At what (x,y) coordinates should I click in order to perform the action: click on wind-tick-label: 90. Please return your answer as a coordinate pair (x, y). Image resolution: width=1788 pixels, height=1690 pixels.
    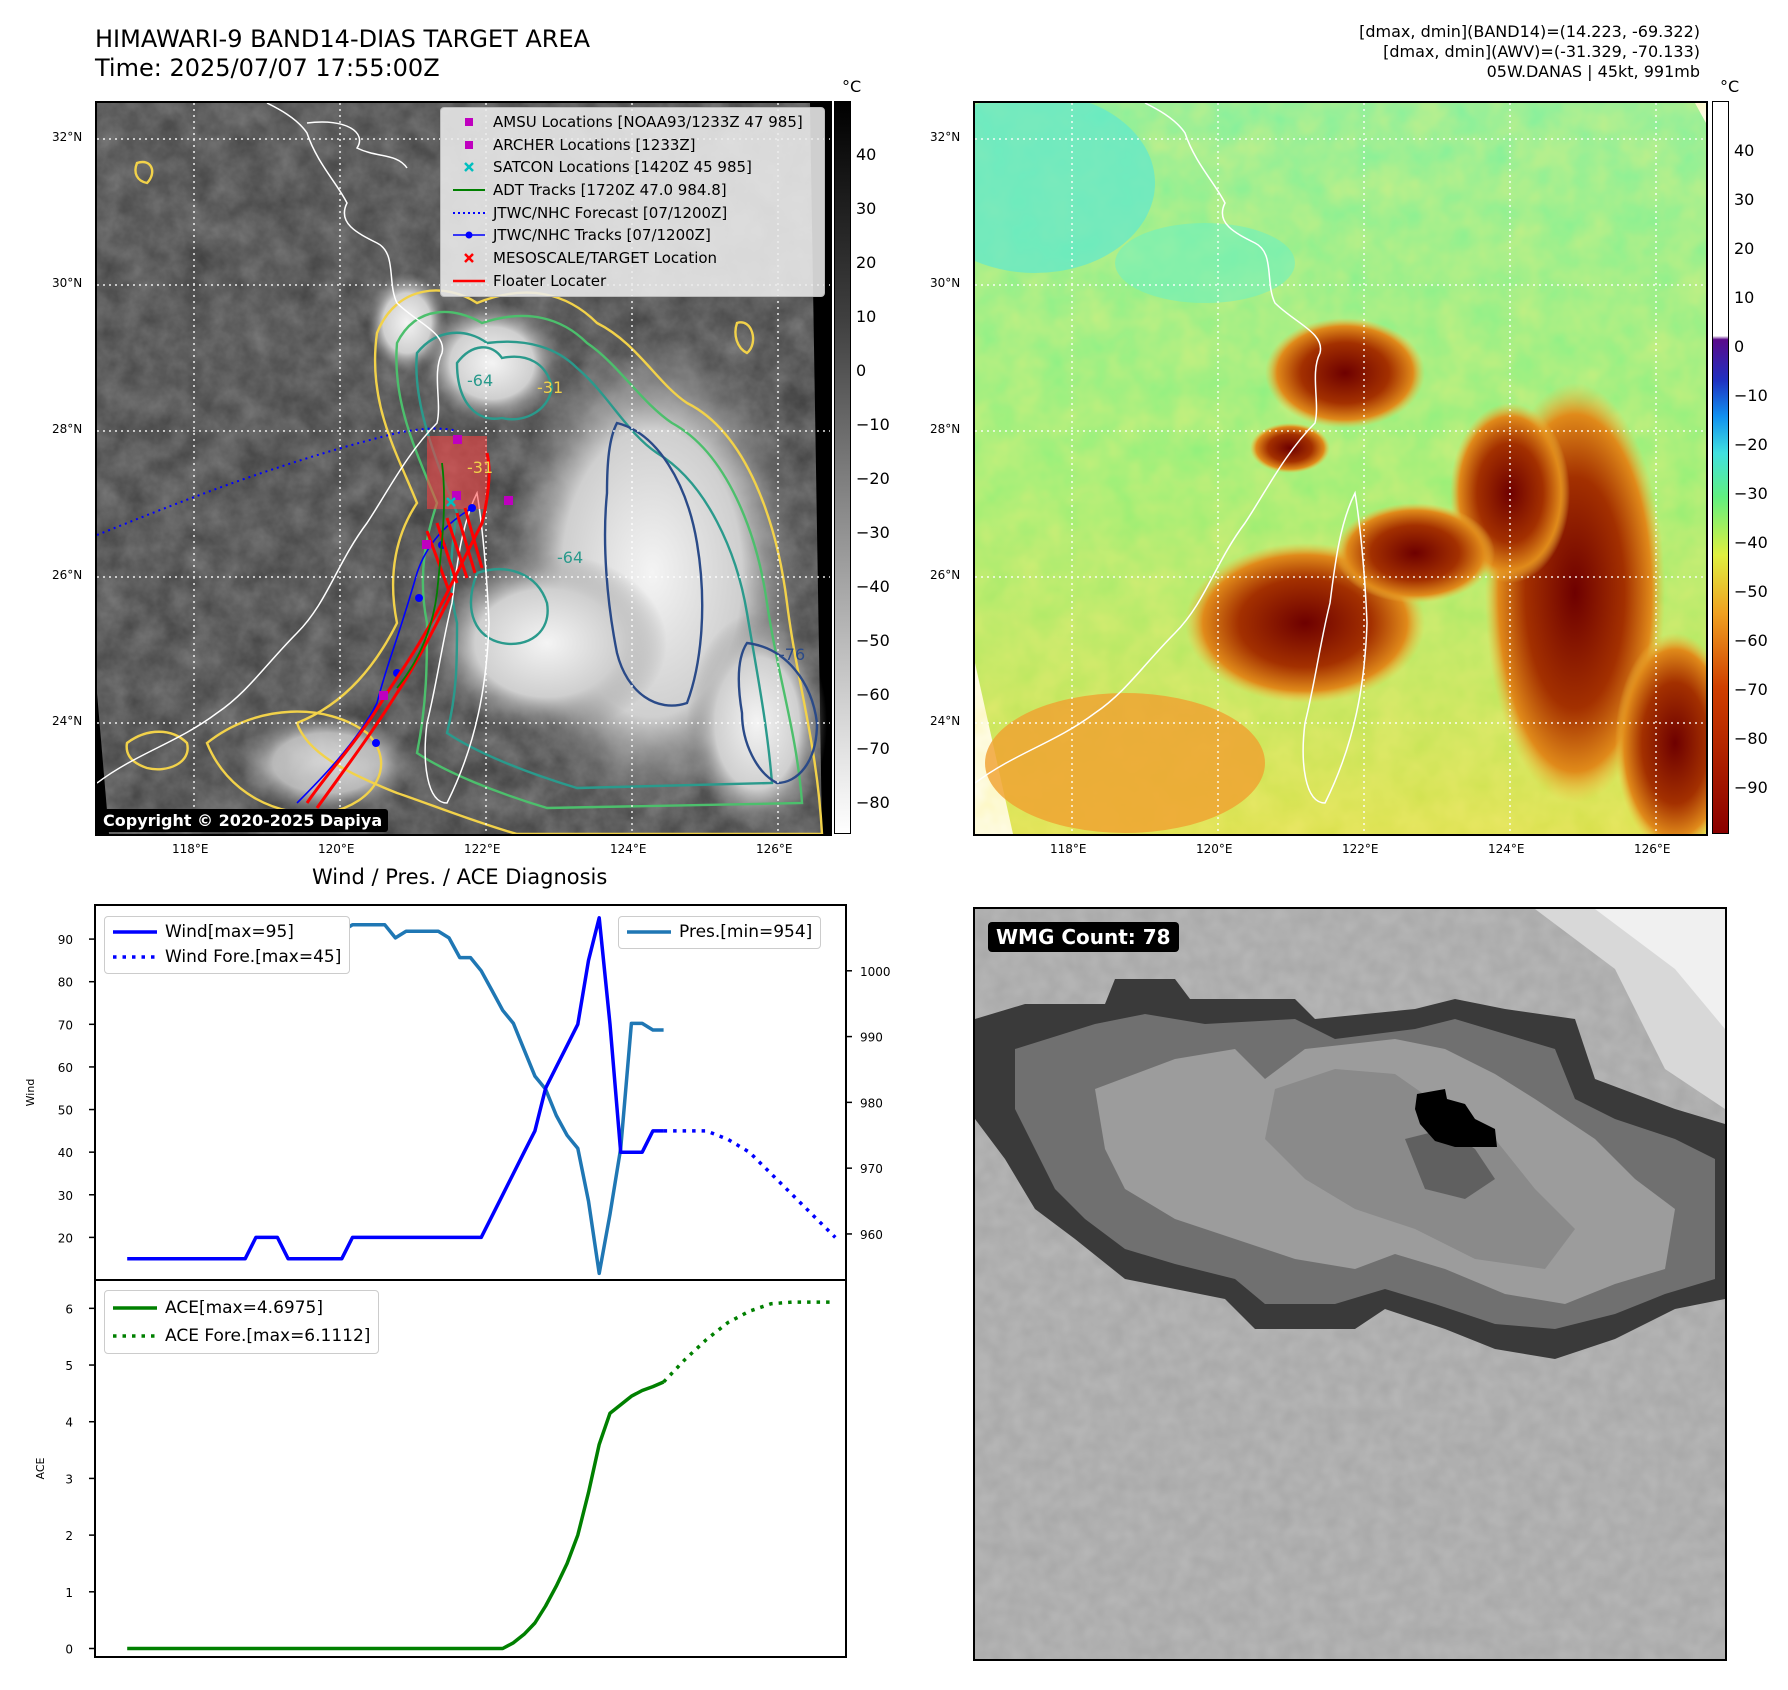
    Looking at the image, I should click on (65, 940).